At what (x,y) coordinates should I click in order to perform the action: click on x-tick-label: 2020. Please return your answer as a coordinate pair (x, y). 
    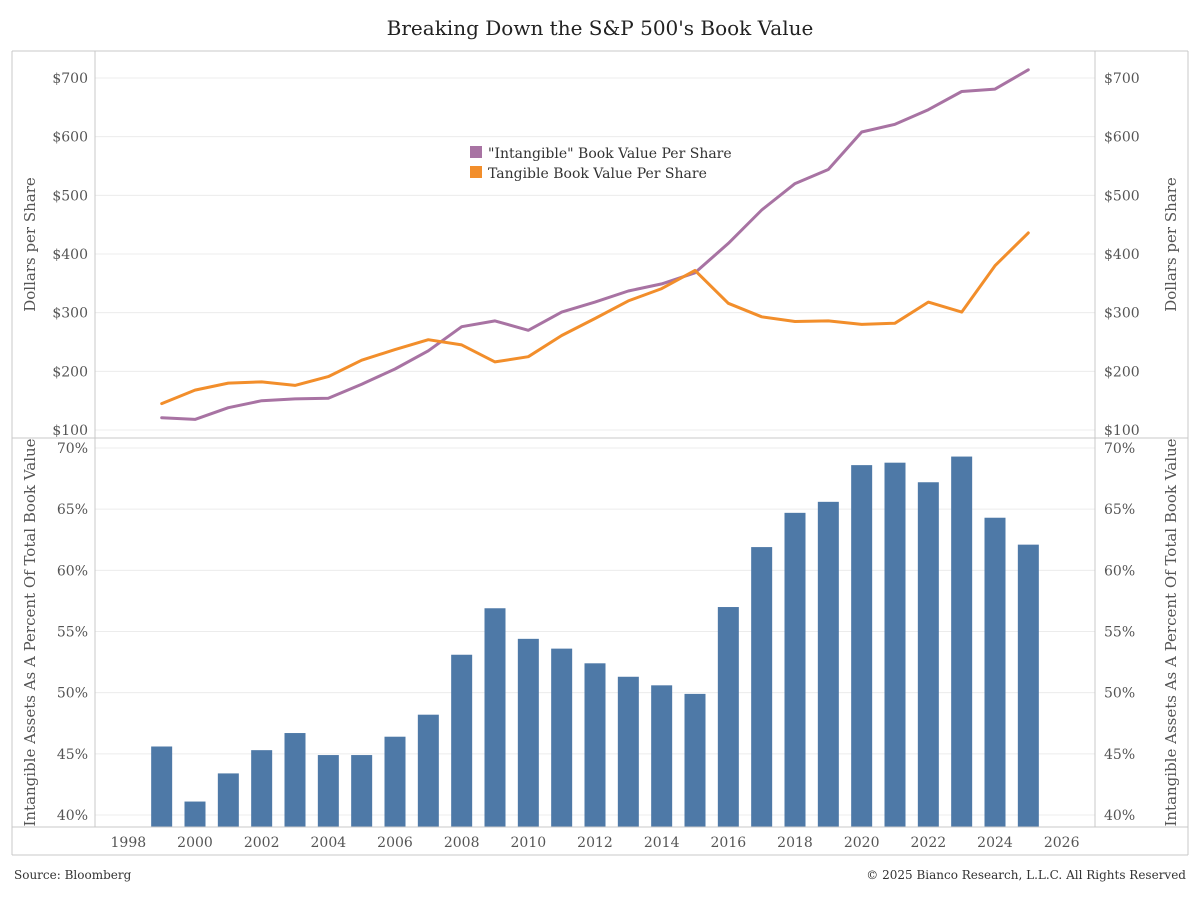
    Looking at the image, I should click on (862, 843).